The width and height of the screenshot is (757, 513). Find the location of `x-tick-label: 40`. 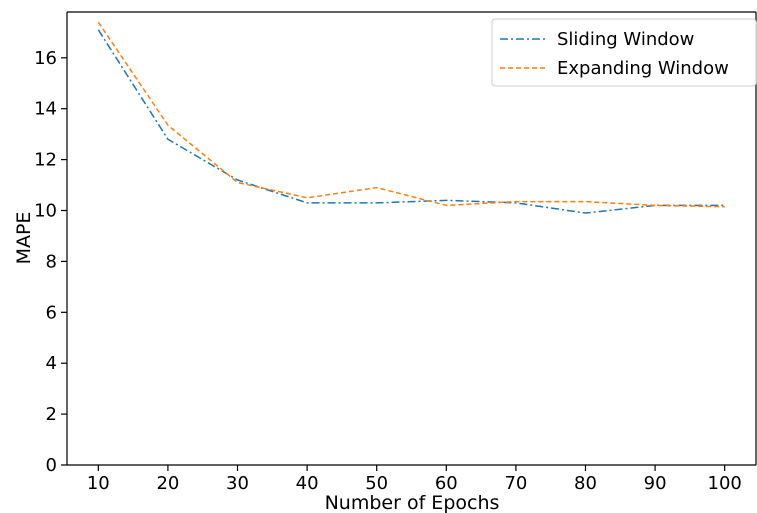

x-tick-label: 40 is located at coordinates (307, 483).